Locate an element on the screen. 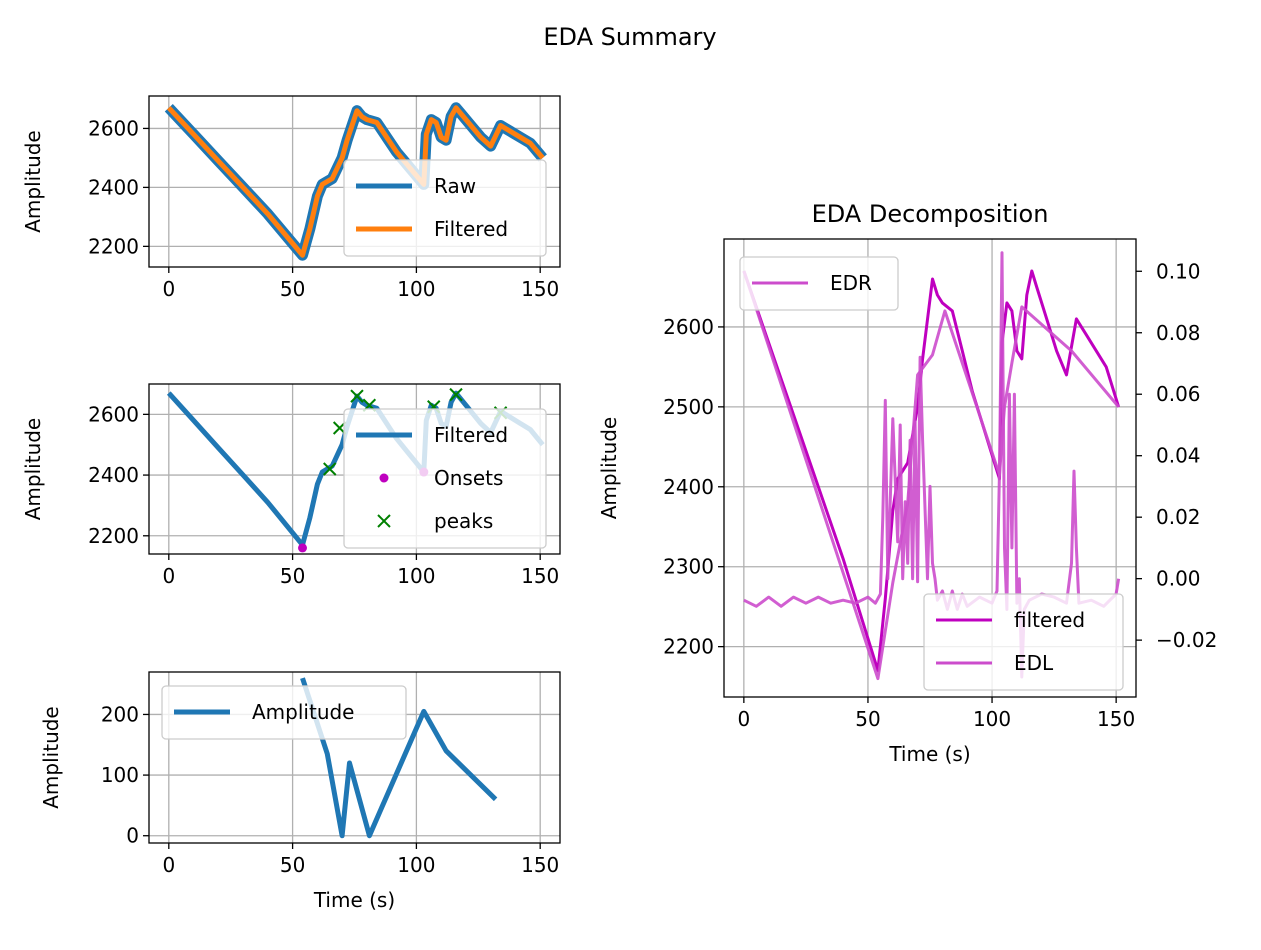 The image size is (1261, 950). plot4-ytick-label: 2200 is located at coordinates (688, 647).